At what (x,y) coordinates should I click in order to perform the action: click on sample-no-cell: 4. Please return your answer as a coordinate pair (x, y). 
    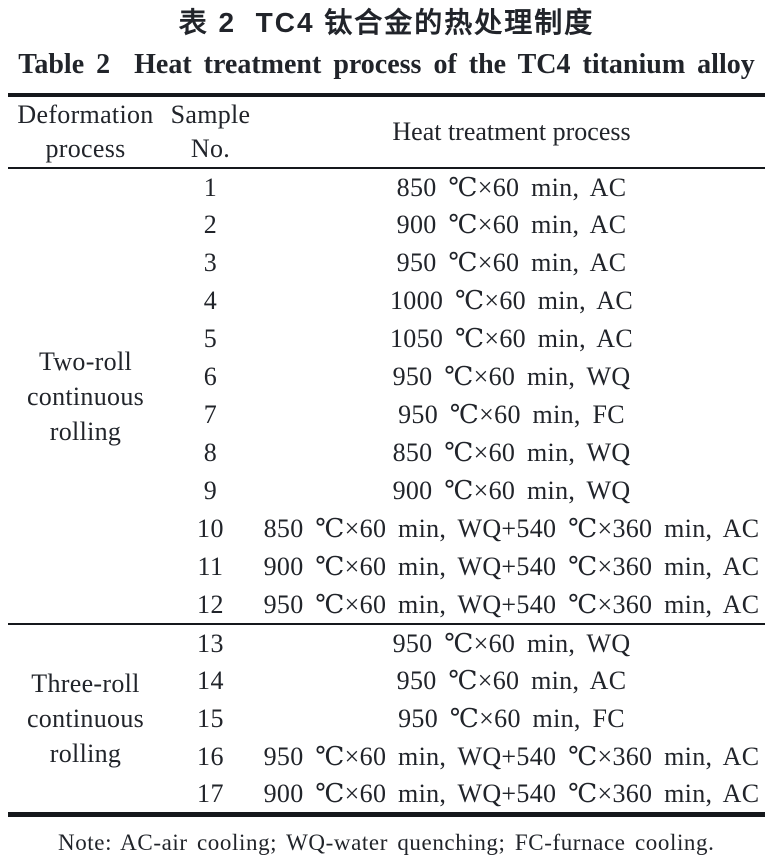
    Looking at the image, I should click on (210, 300).